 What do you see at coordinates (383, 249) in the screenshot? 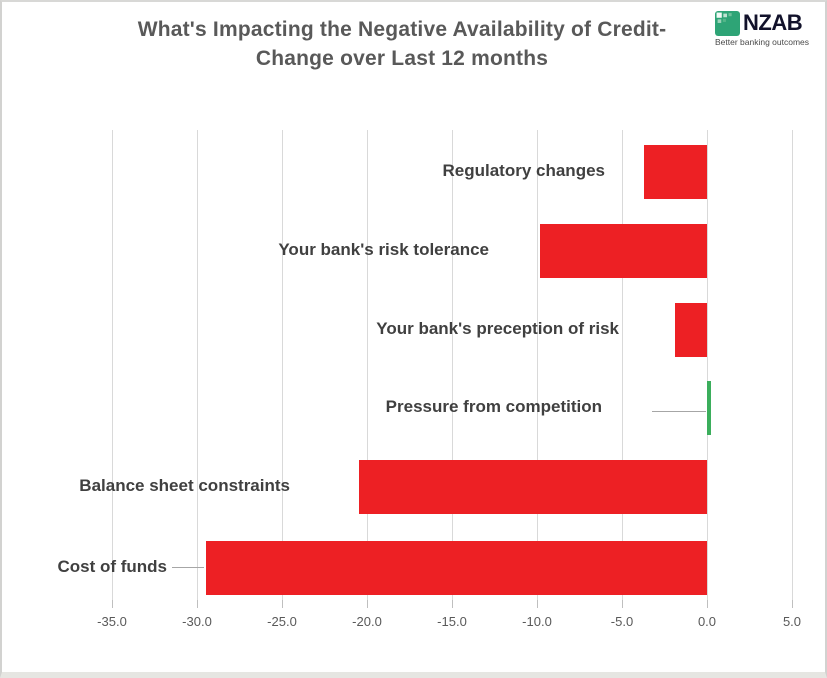
I see `category-label-your-bank-s-risk-tolerance: Your bank's risk tolerance` at bounding box center [383, 249].